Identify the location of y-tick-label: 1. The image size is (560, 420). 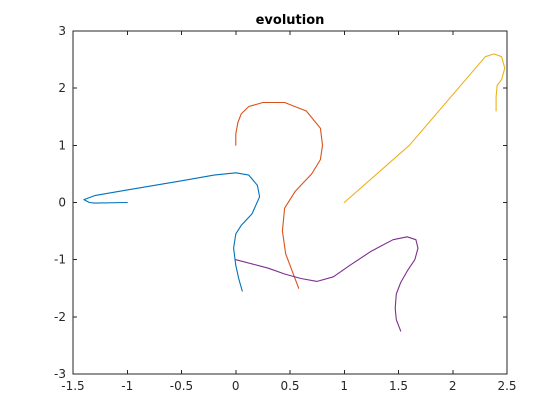
(62, 145).